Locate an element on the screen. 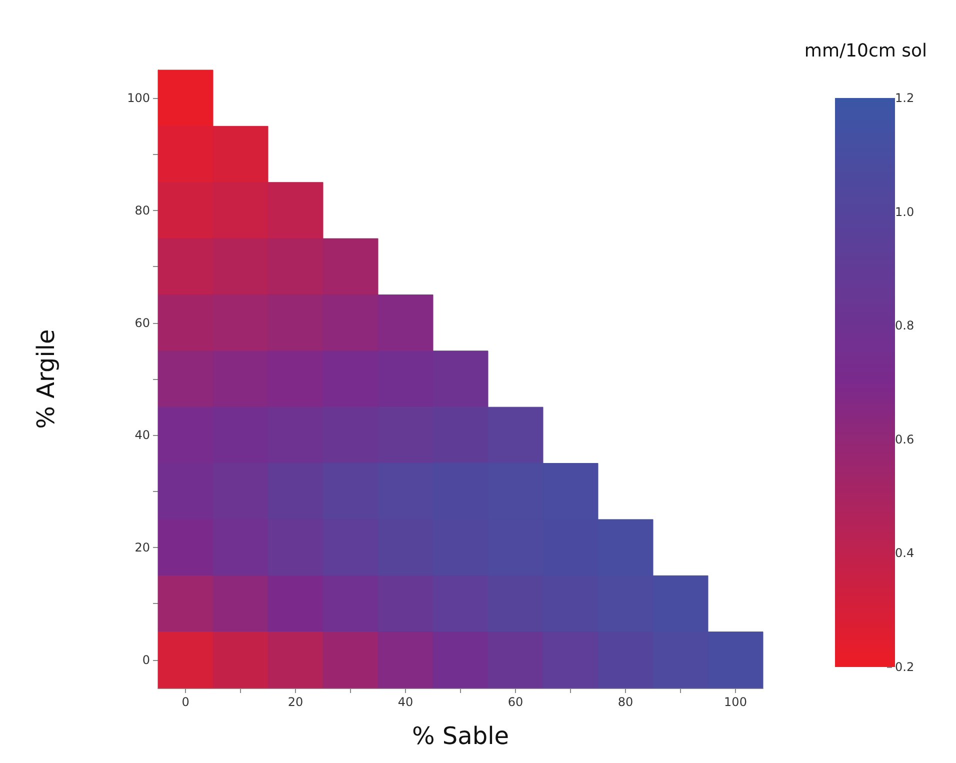 This screenshot has width=956, height=763. x-tick-label: 20 is located at coordinates (296, 702).